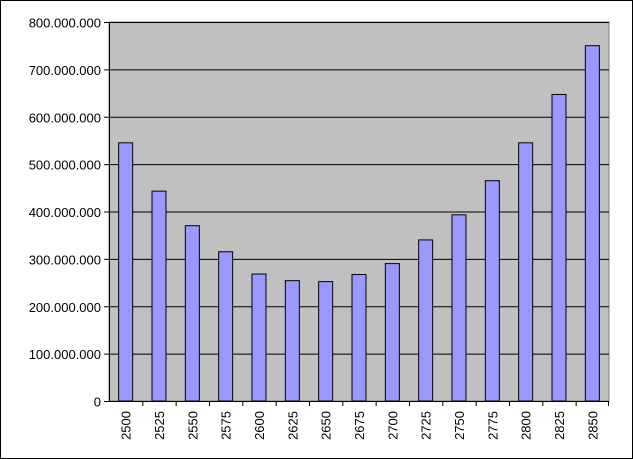  I want to click on x-tick-label: 2600, so click(259, 425).